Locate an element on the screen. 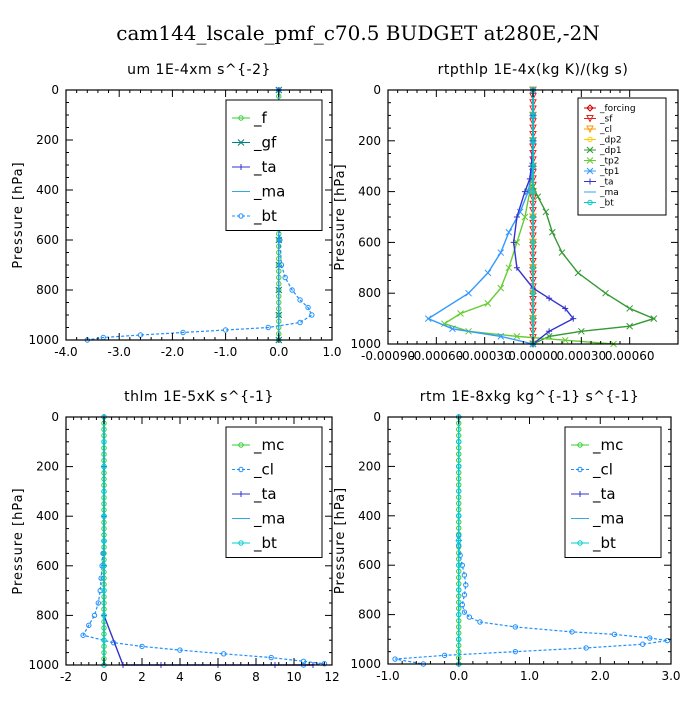 The width and height of the screenshot is (700, 705). x-tick-label: -2 is located at coordinates (66, 677).